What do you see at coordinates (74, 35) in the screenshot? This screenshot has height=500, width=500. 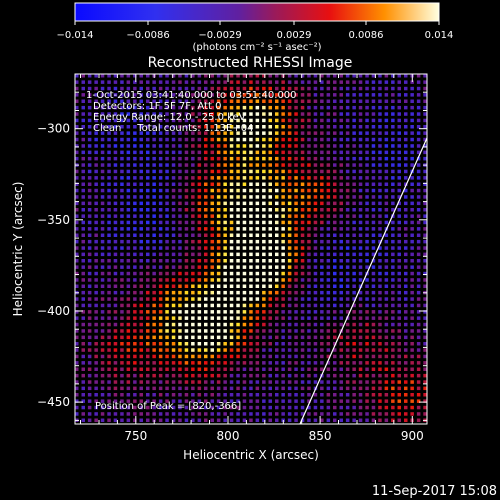 I see `colorbar-tick-label: −0.014` at bounding box center [74, 35].